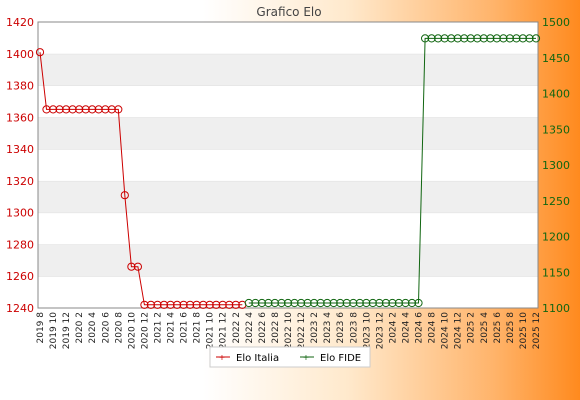  I want to click on x-tick-label: 2020 10, so click(132, 330).